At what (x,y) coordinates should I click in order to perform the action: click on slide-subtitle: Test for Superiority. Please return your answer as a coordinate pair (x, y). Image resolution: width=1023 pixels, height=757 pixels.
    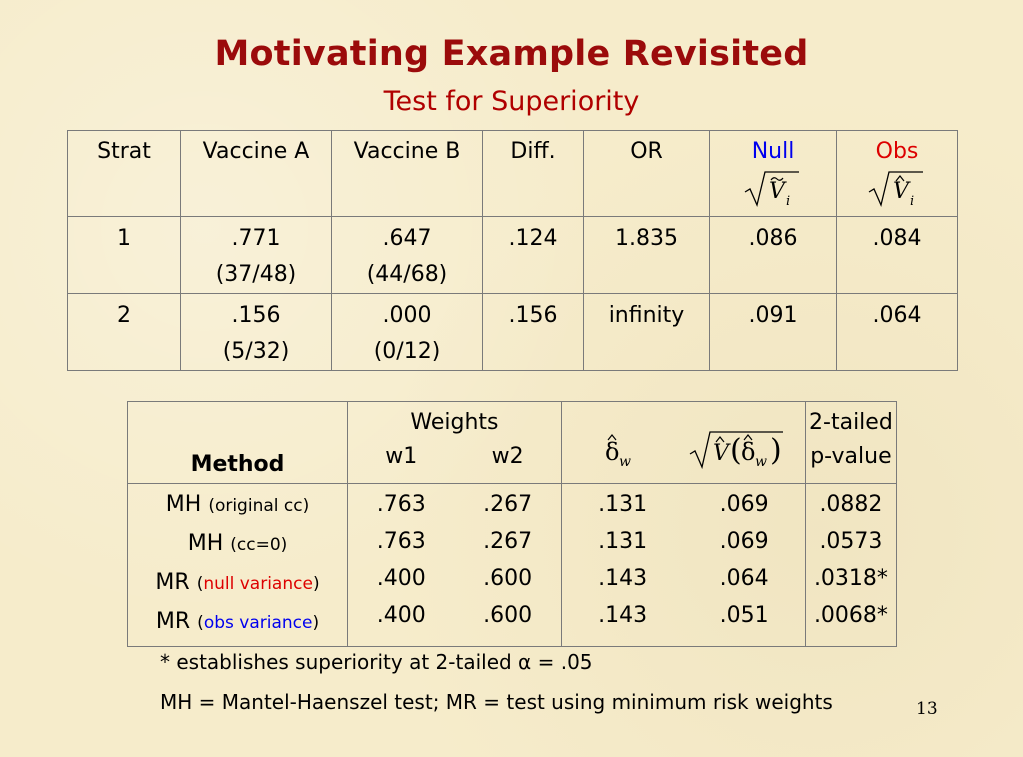
    Looking at the image, I should click on (511, 101).